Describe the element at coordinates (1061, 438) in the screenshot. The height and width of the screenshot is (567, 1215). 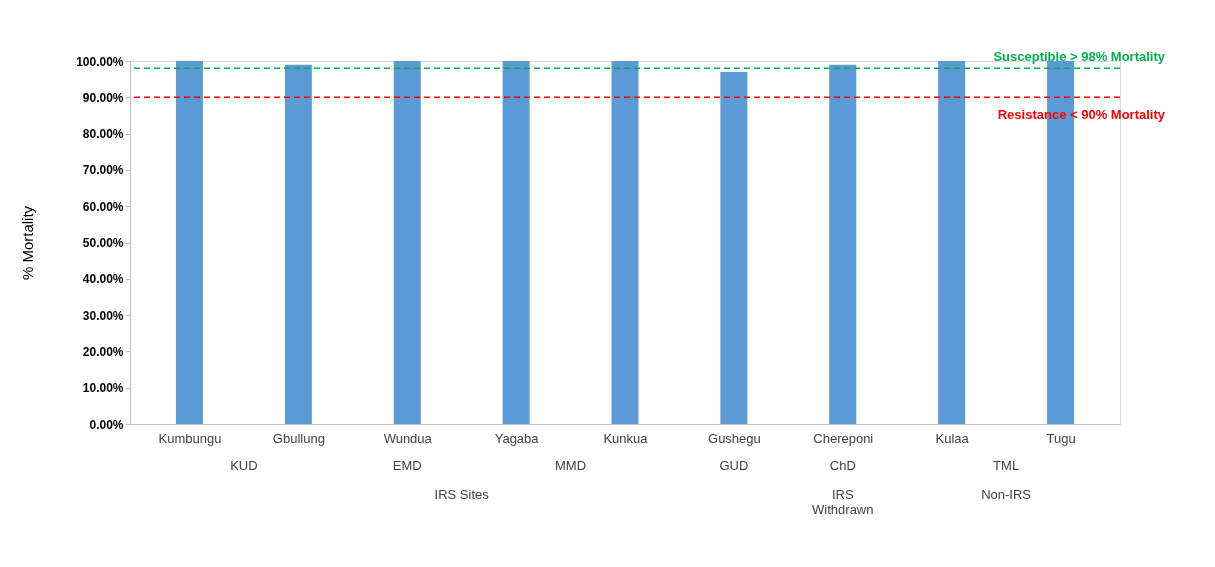
I see `x-tick-label: Tugu` at that location.